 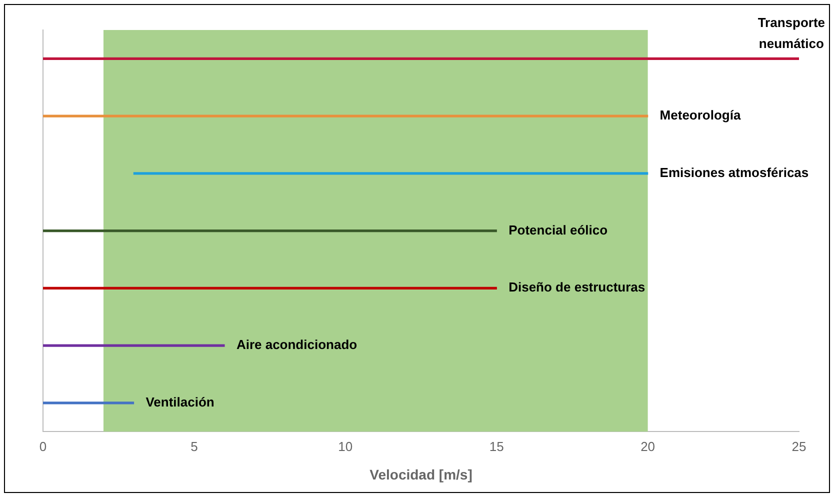 I want to click on x-axis-title: Velocidad [m/s], so click(x=421, y=474).